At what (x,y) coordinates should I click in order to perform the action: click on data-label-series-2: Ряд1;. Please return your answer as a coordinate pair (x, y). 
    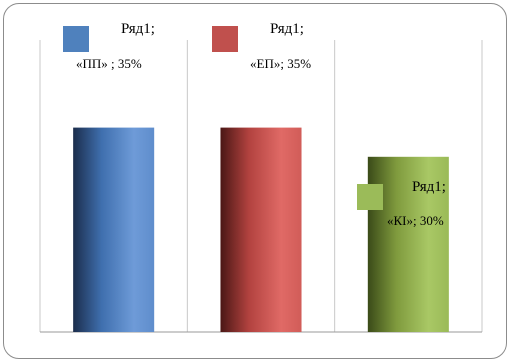
    Looking at the image, I should click on (429, 187).